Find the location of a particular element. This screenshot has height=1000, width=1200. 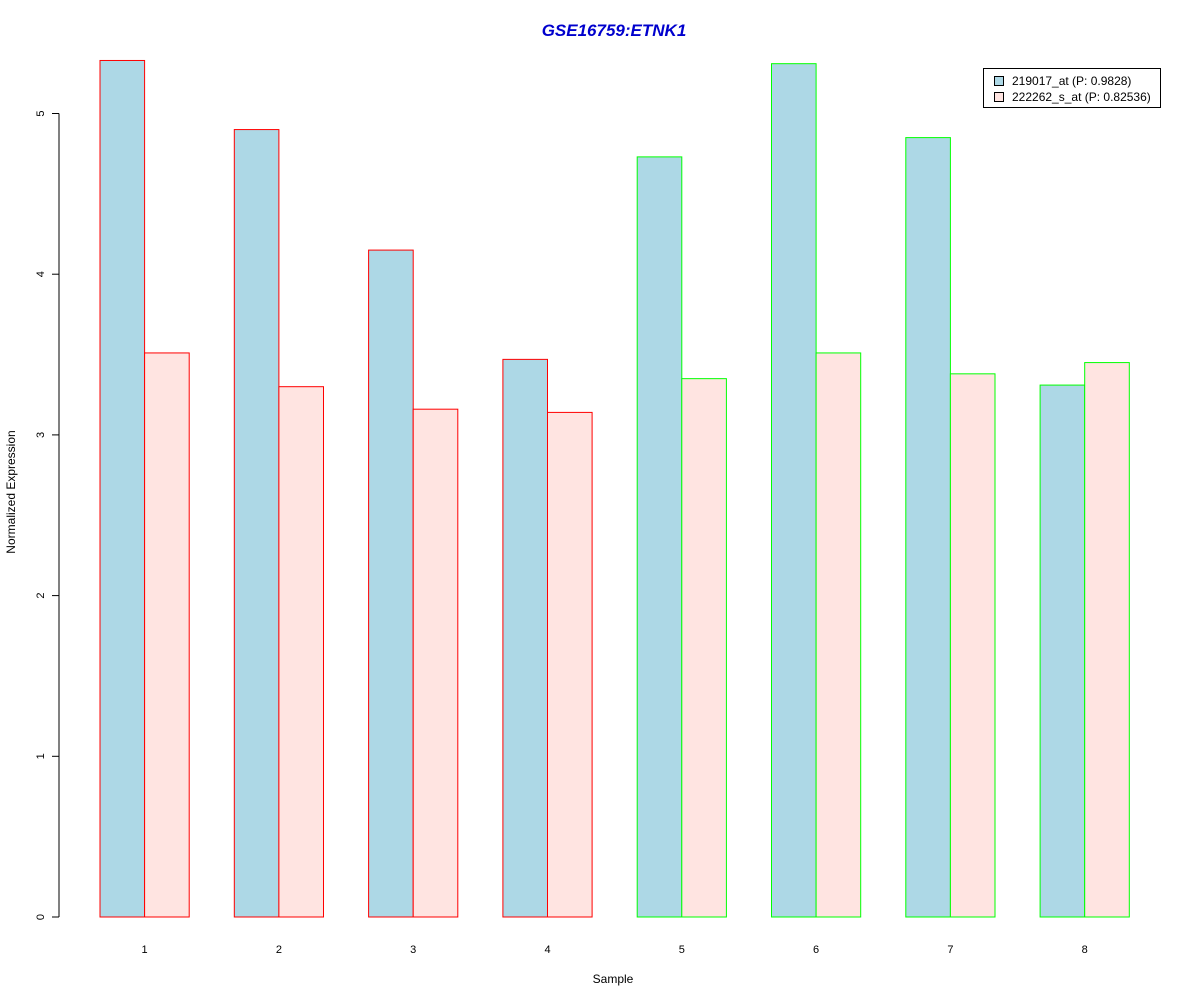

x-tick-label: 6 is located at coordinates (816, 950).